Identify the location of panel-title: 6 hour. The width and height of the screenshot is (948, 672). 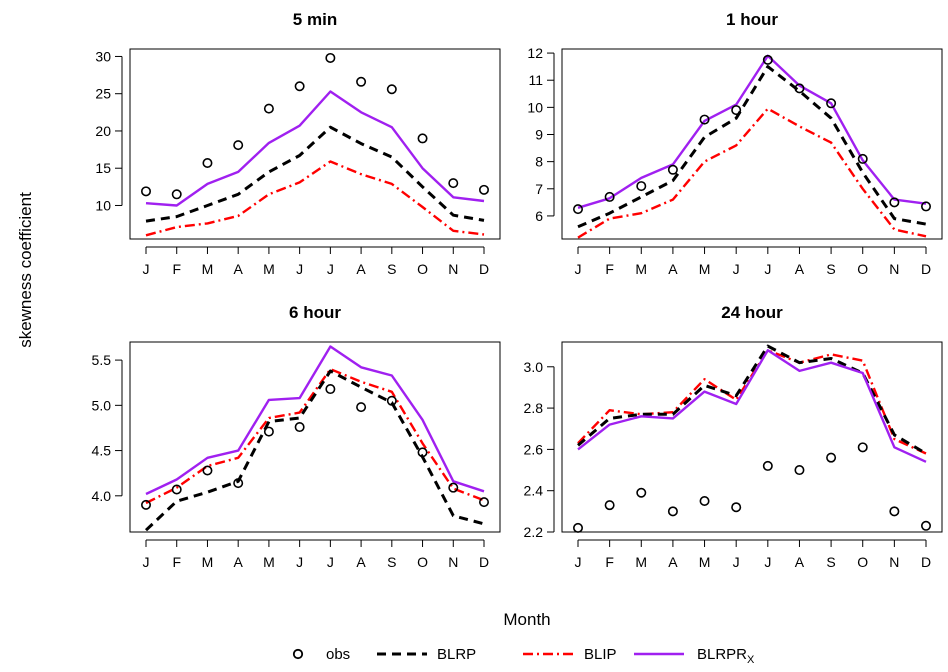
(315, 312).